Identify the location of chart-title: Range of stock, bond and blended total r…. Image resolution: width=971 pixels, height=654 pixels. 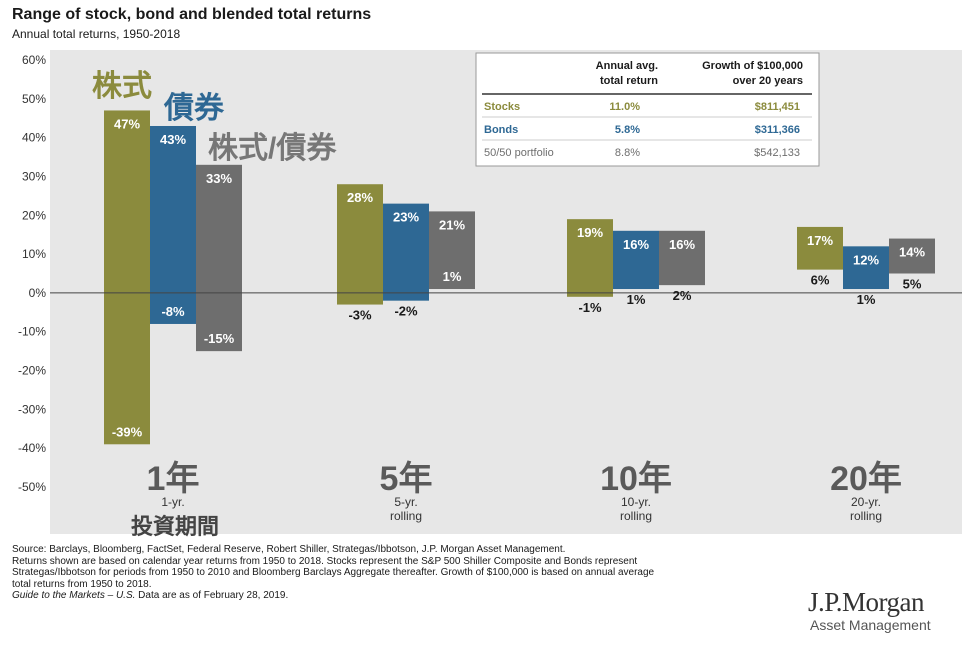
(192, 14).